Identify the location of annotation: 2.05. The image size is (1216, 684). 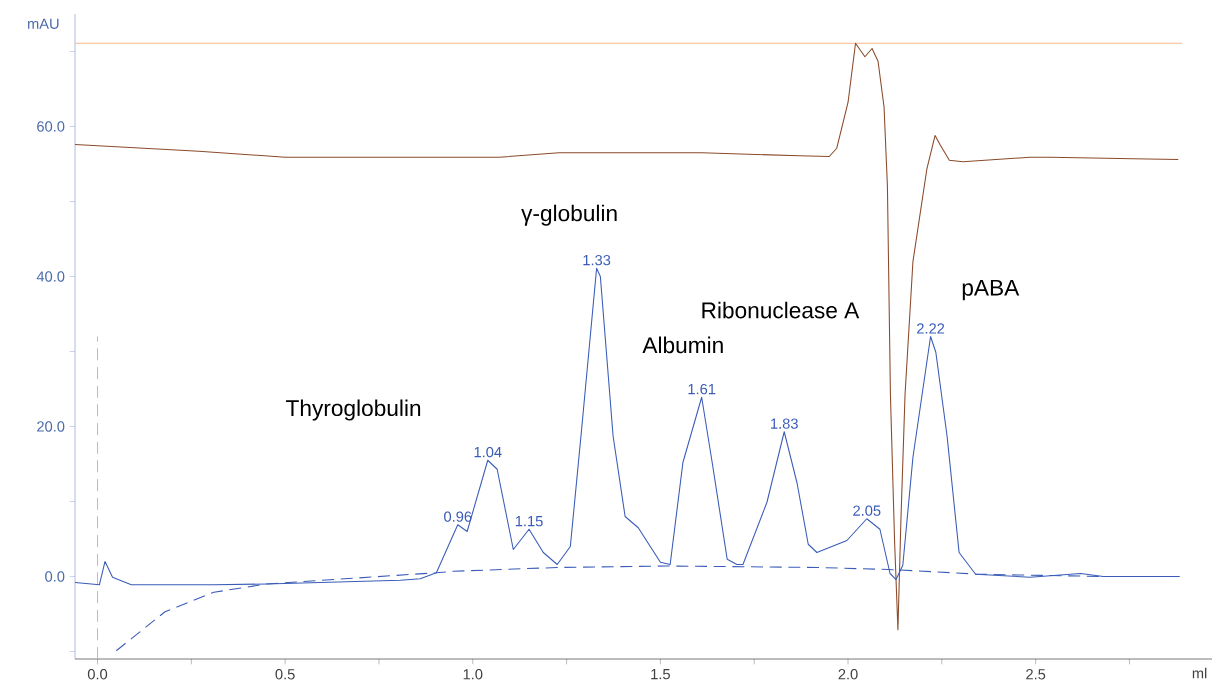
(867, 510).